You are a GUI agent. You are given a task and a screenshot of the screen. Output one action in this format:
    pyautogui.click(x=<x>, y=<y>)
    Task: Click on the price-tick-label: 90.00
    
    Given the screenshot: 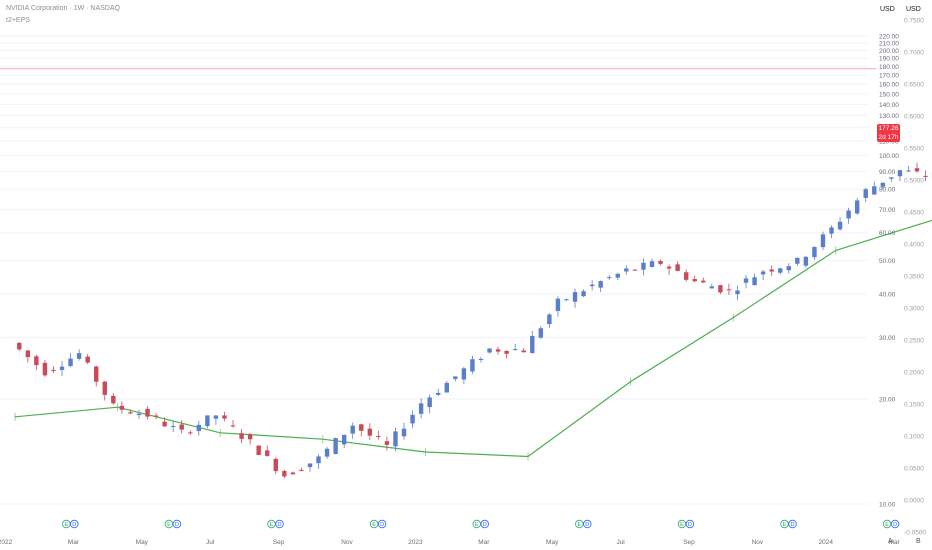 What is the action you would take?
    pyautogui.click(x=887, y=172)
    